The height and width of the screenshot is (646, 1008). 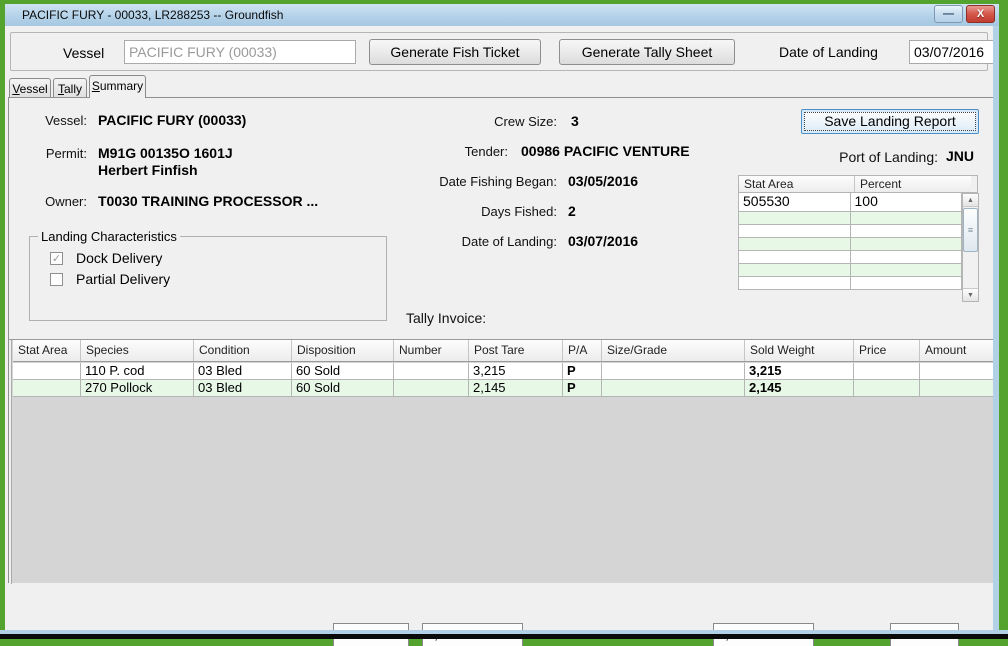 What do you see at coordinates (970, 230) in the screenshot?
I see `scrollbar-thumb: ≡` at bounding box center [970, 230].